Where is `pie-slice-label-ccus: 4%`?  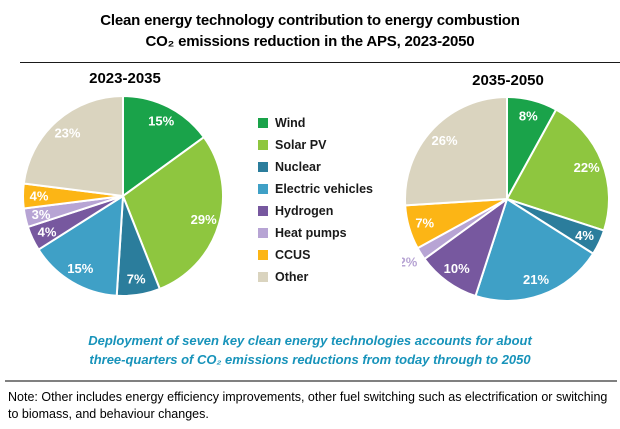
pie-slice-label-ccus: 4% is located at coordinates (39, 196).